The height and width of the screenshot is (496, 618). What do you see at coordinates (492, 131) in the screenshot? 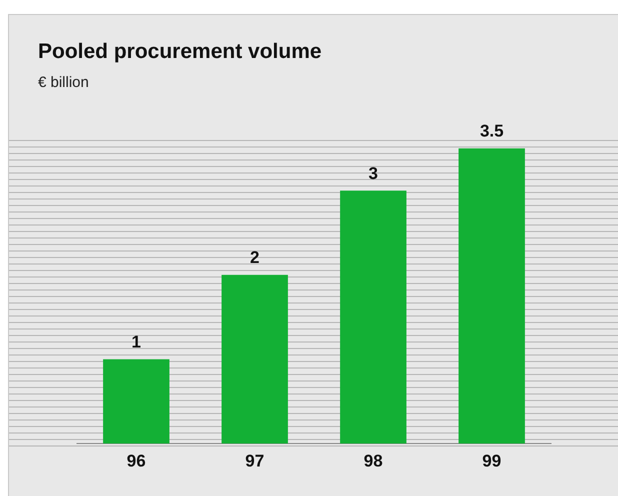
I see `data-label: 3.5` at bounding box center [492, 131].